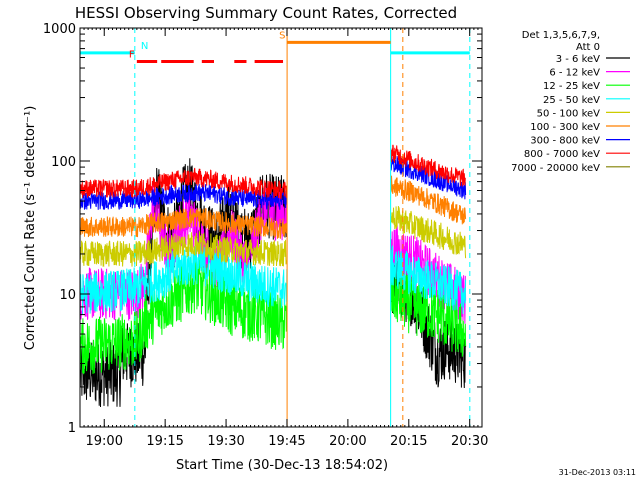 Image resolution: width=640 pixels, height=480 pixels. Describe the element at coordinates (565, 141) in the screenshot. I see `legend-label: 300 - 800 keV` at that location.